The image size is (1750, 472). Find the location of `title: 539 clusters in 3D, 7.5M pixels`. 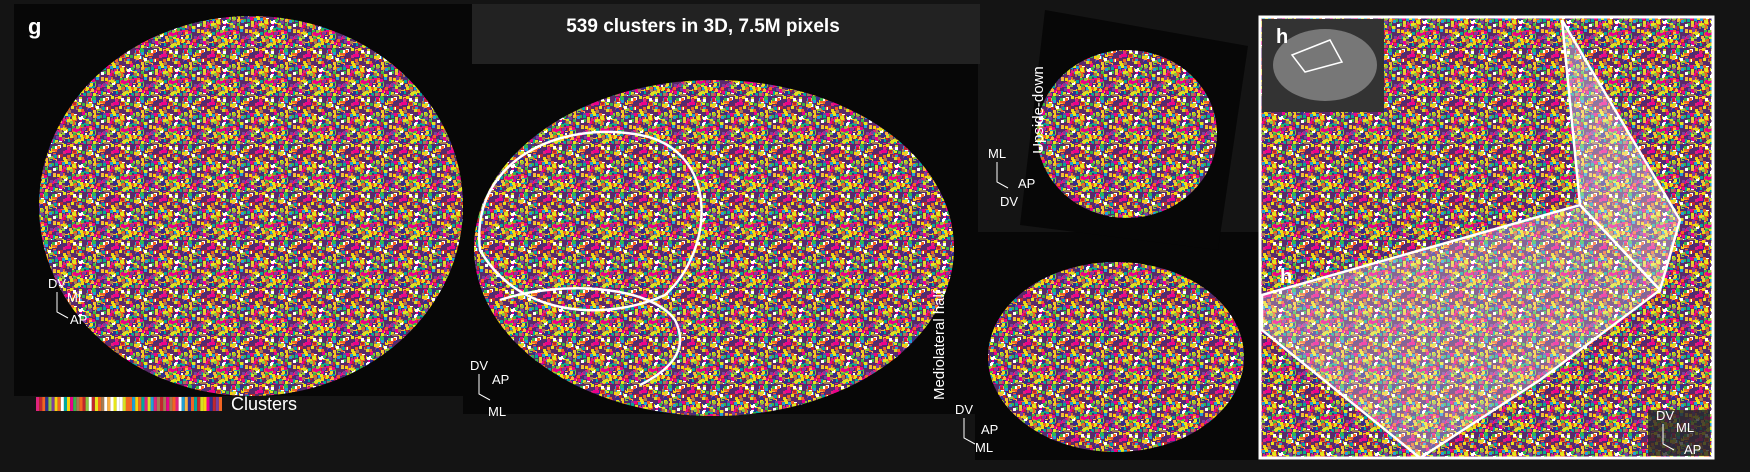

title: 539 clusters in 3D, 7.5M pixels is located at coordinates (703, 26).